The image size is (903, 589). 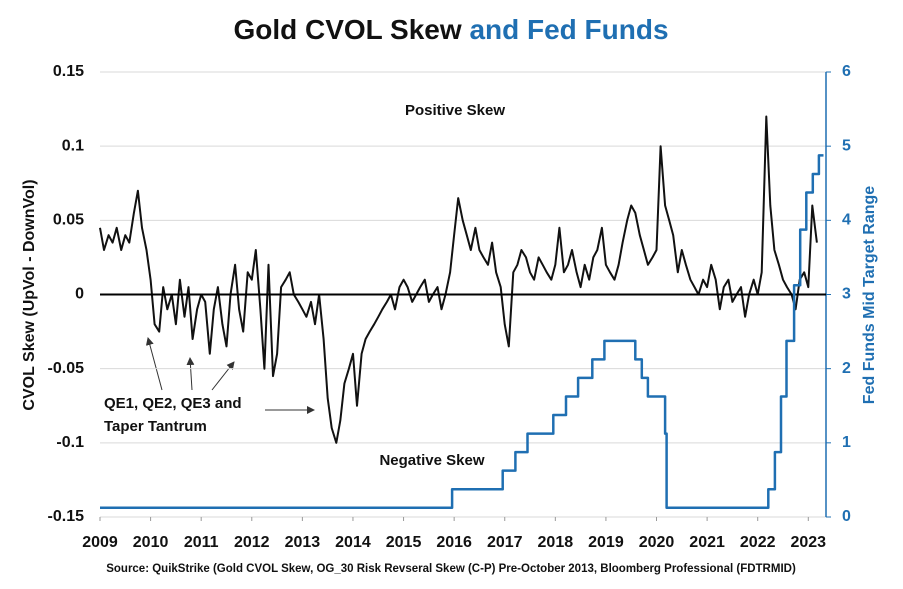 What do you see at coordinates (431, 460) in the screenshot?
I see `annotation: Negative Skew` at bounding box center [431, 460].